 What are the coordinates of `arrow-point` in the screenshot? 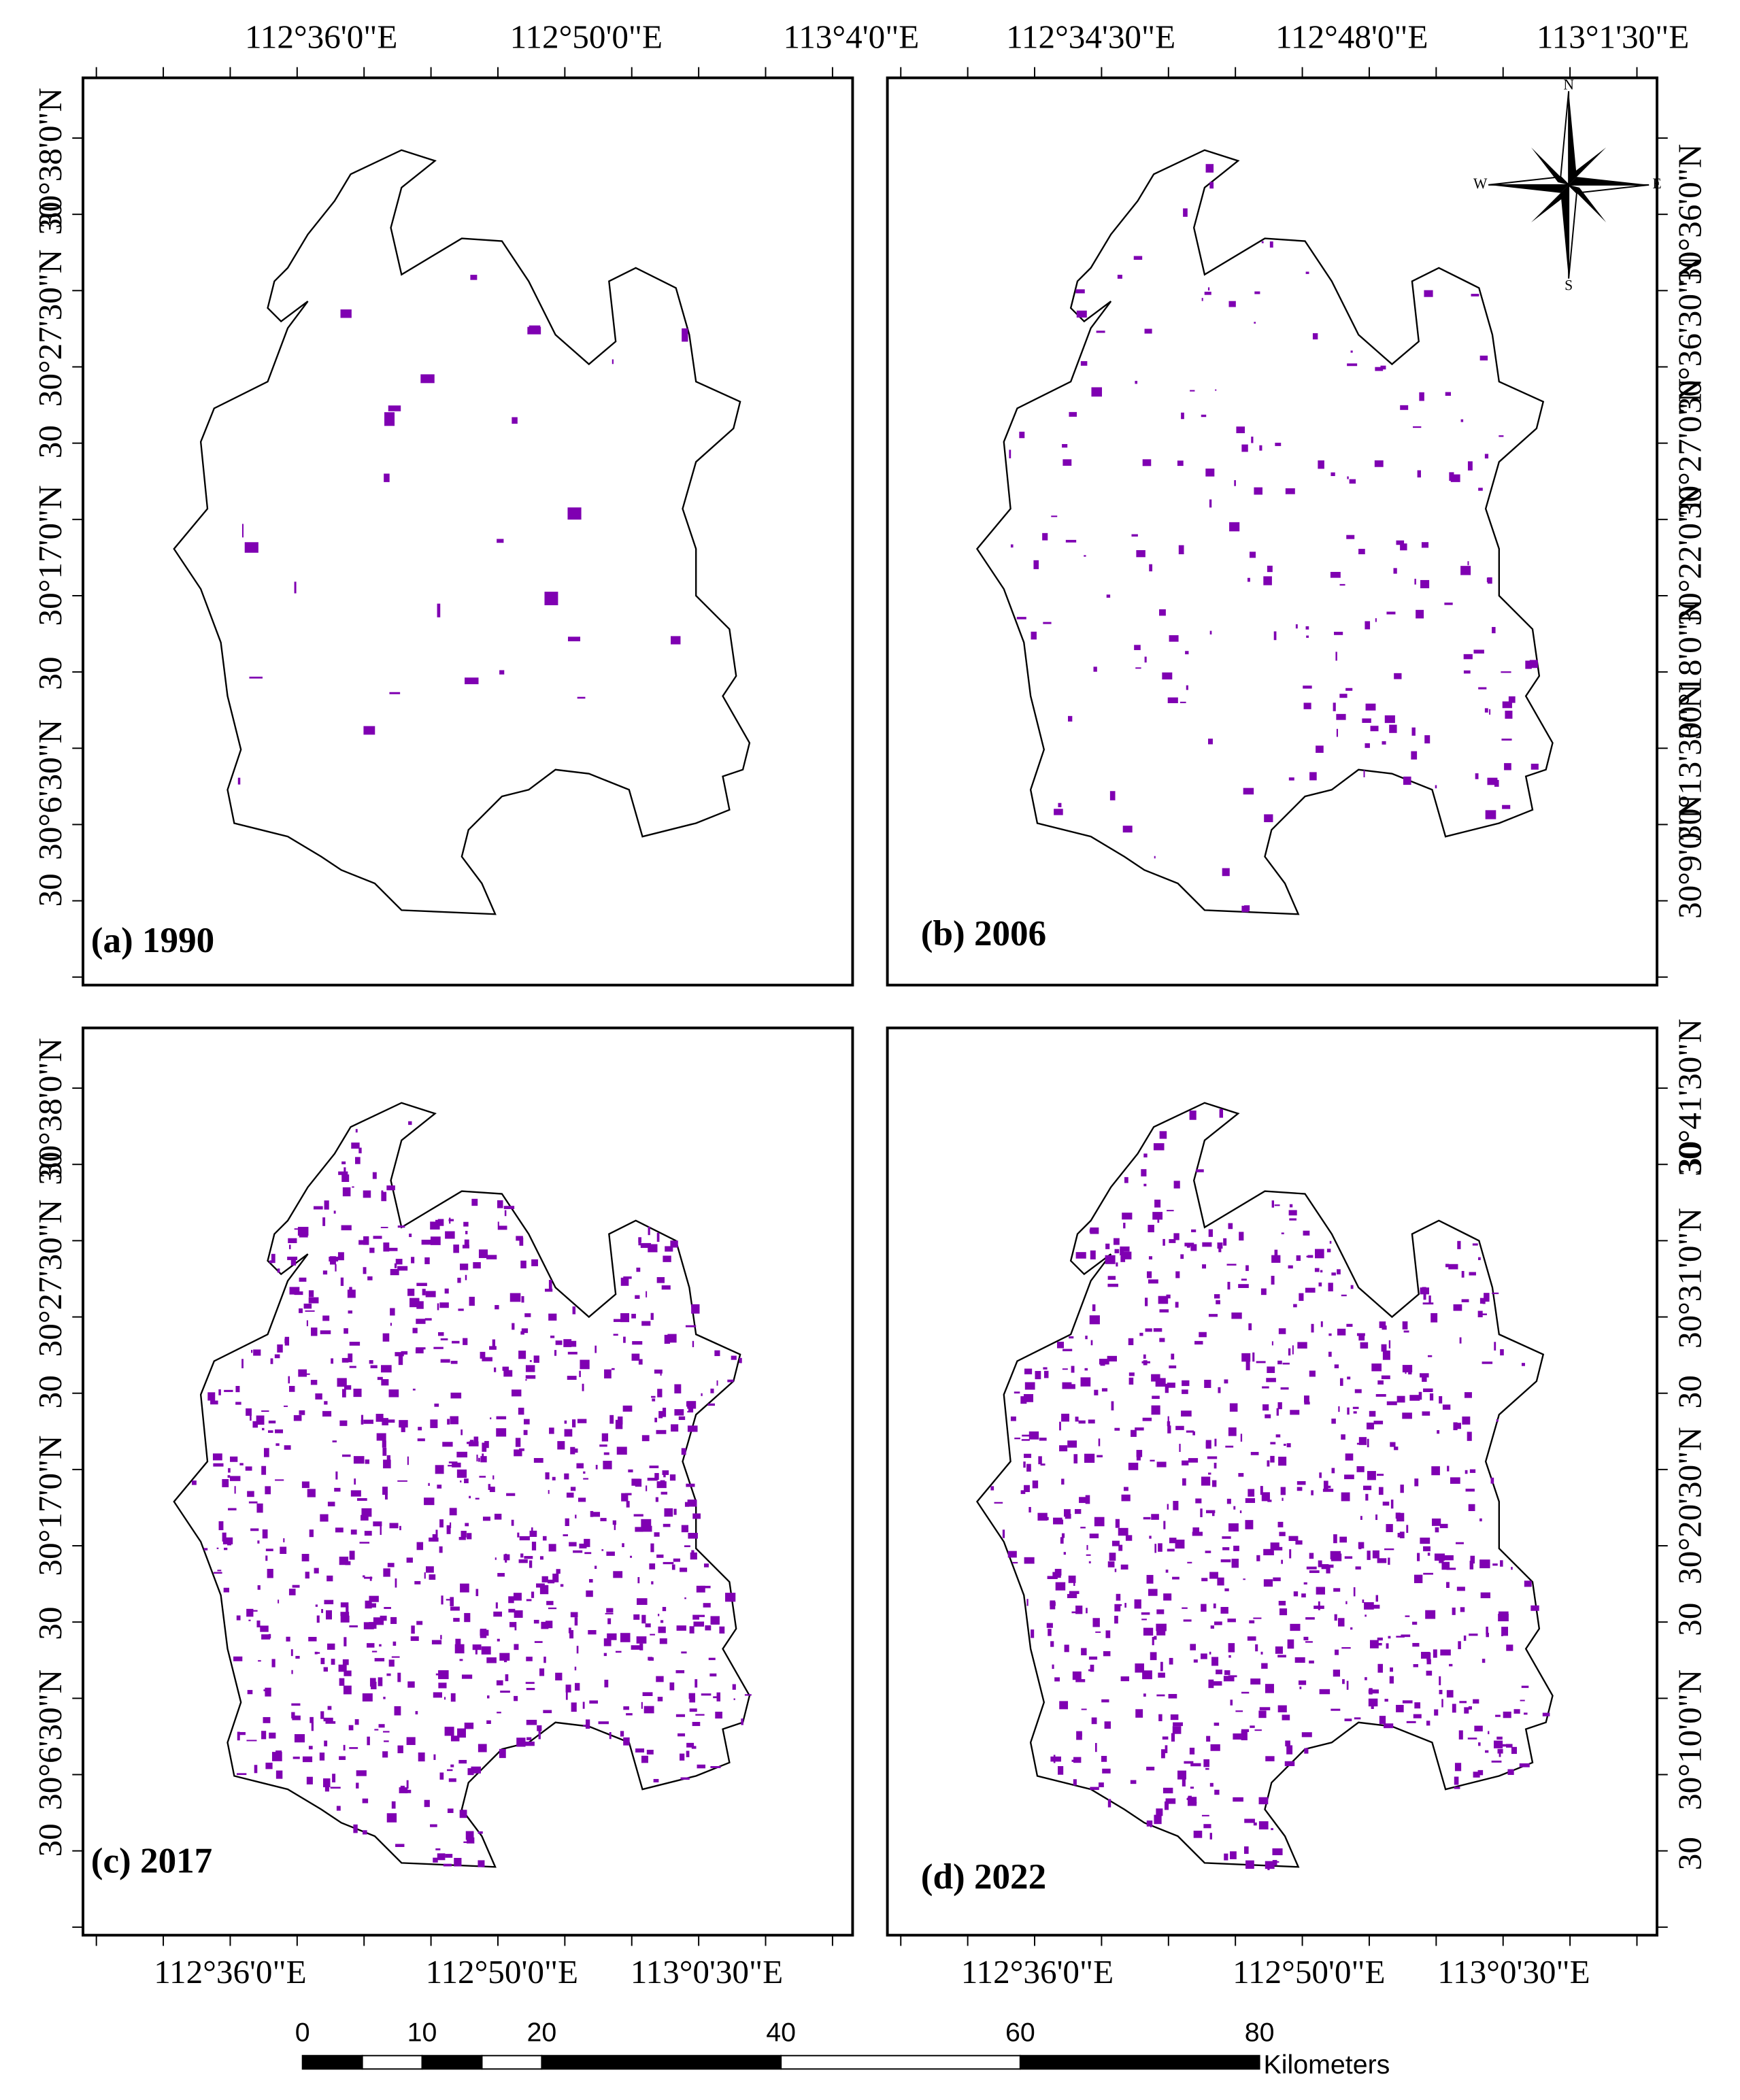 It's located at (1564, 231).